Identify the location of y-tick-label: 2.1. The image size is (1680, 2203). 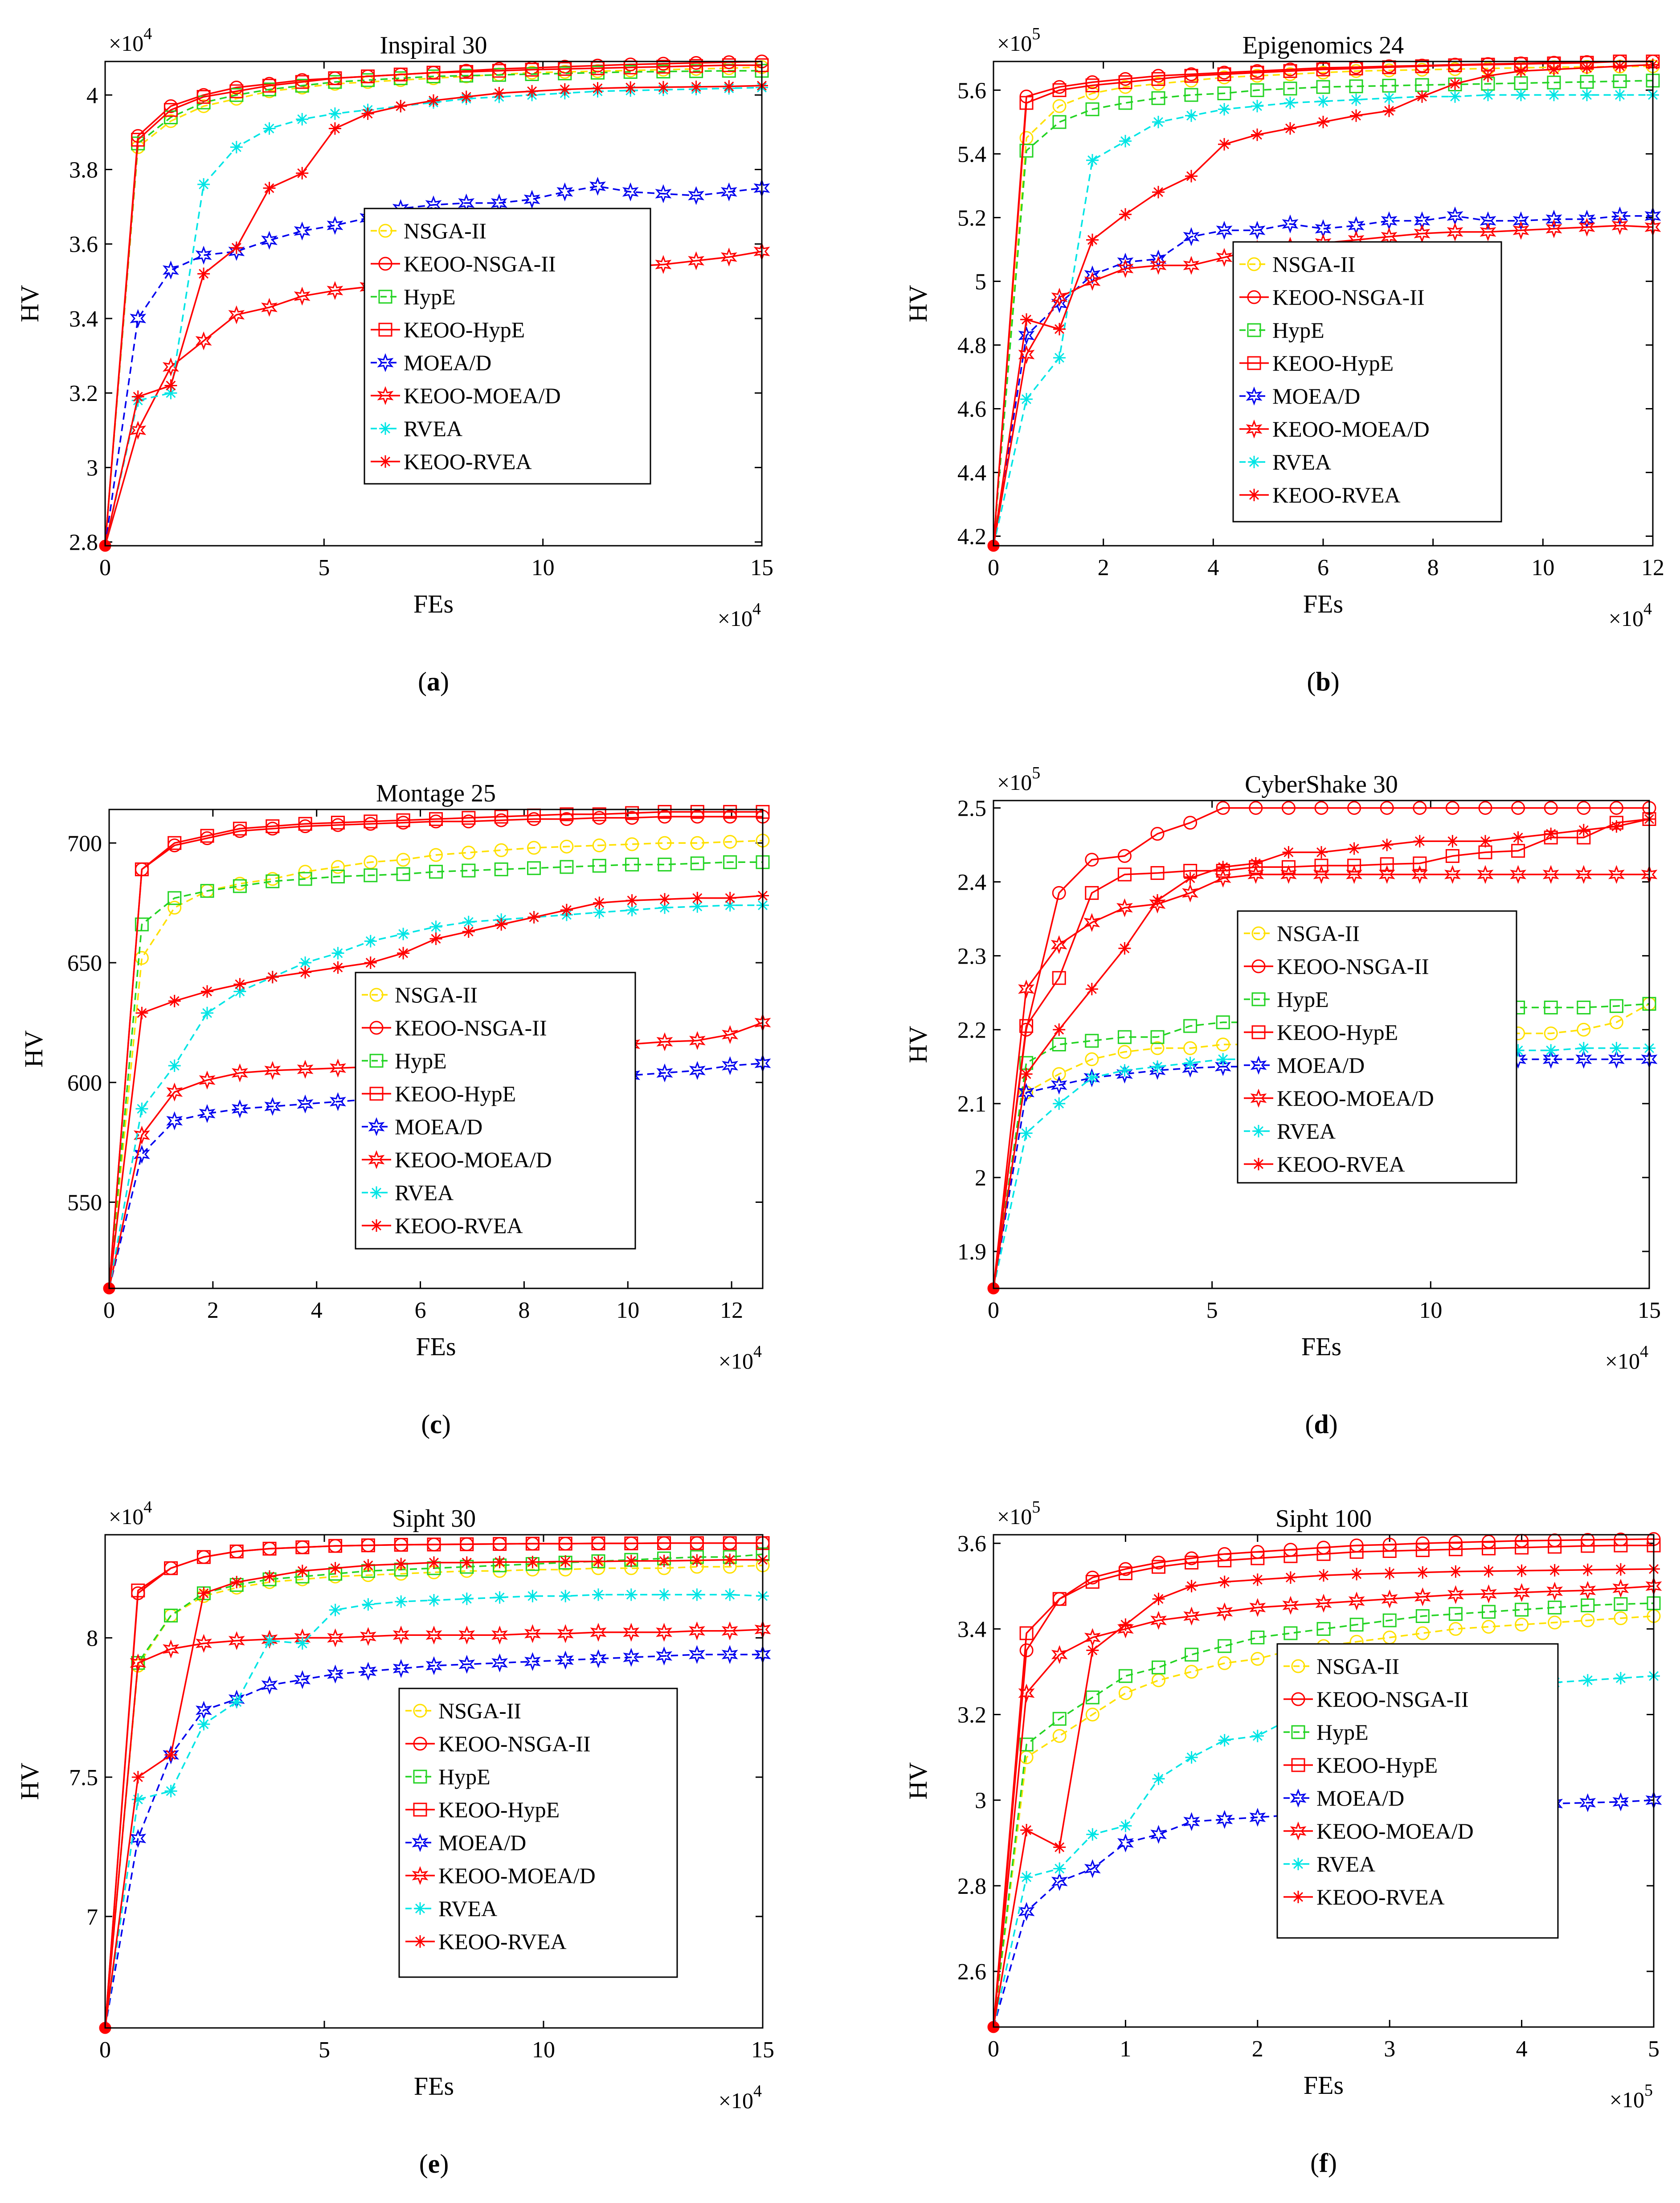
(971, 1104).